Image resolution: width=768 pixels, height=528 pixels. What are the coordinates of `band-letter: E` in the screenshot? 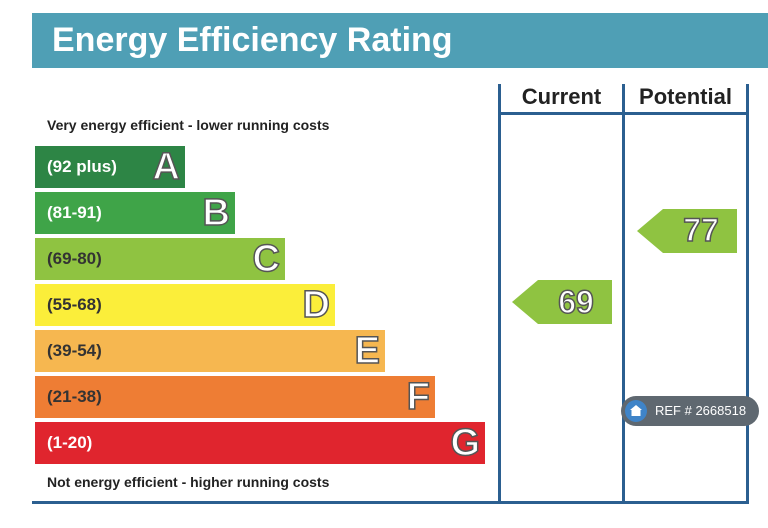 It's located at (367, 351).